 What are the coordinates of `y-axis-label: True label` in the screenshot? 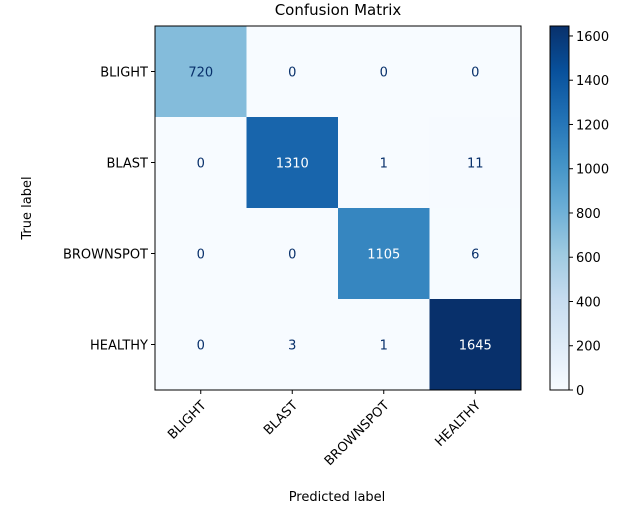 It's located at (27, 208).